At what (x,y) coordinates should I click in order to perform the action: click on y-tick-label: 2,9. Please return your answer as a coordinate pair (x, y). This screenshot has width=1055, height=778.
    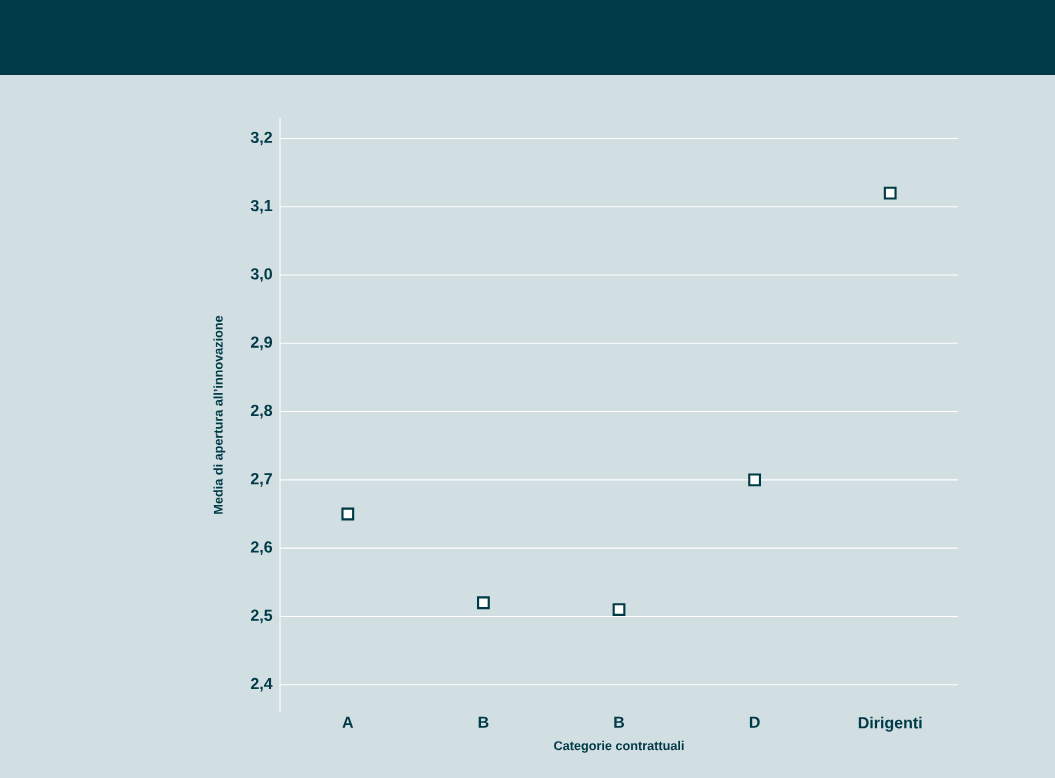
    Looking at the image, I should click on (261, 343).